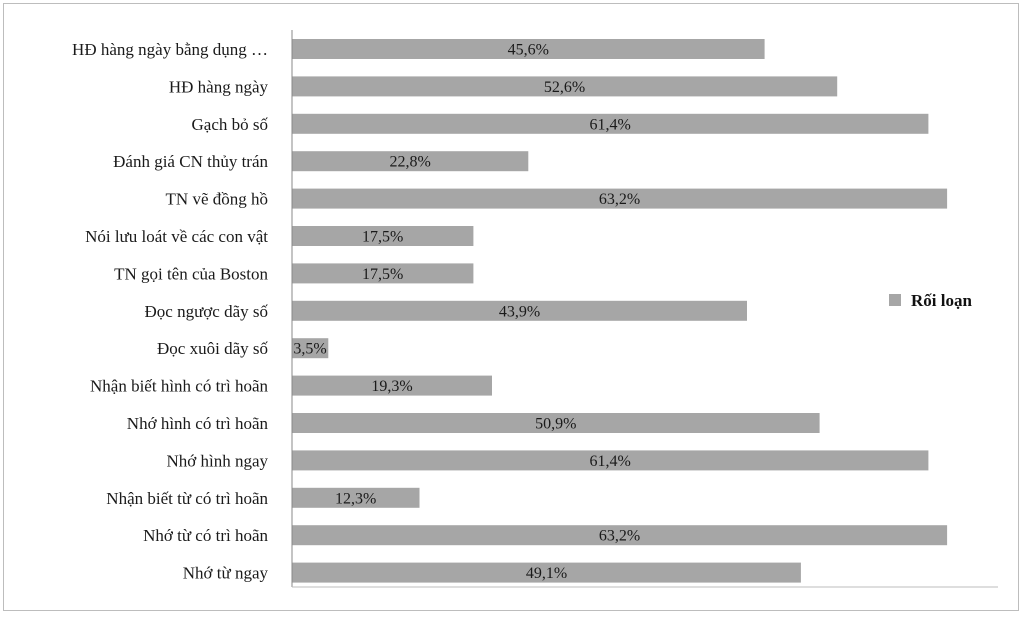 This screenshot has width=1024, height=617. I want to click on legend-swatch, so click(895, 300).